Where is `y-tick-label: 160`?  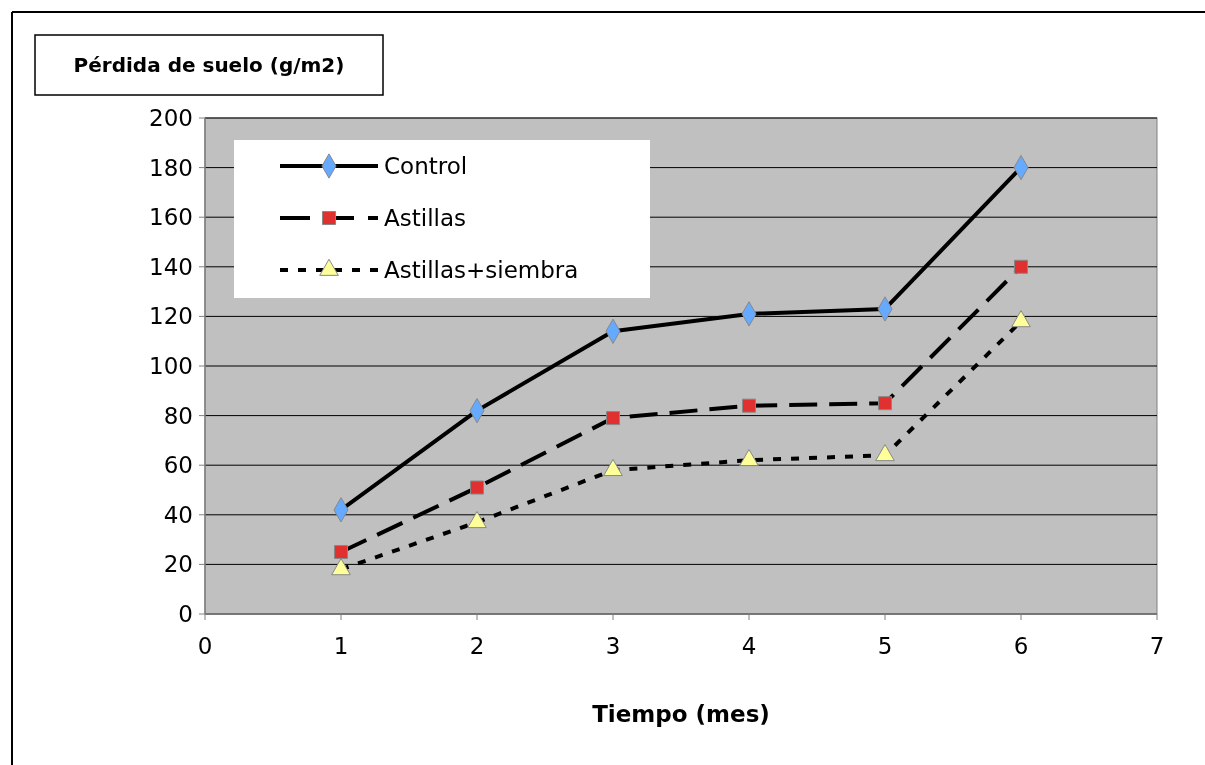
y-tick-label: 160 is located at coordinates (171, 217).